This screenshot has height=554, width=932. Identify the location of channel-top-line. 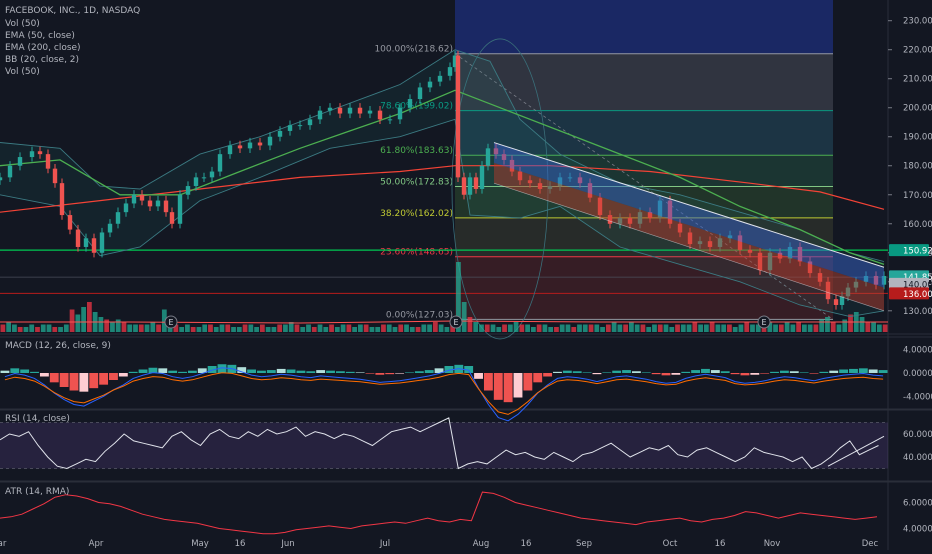
(689, 205).